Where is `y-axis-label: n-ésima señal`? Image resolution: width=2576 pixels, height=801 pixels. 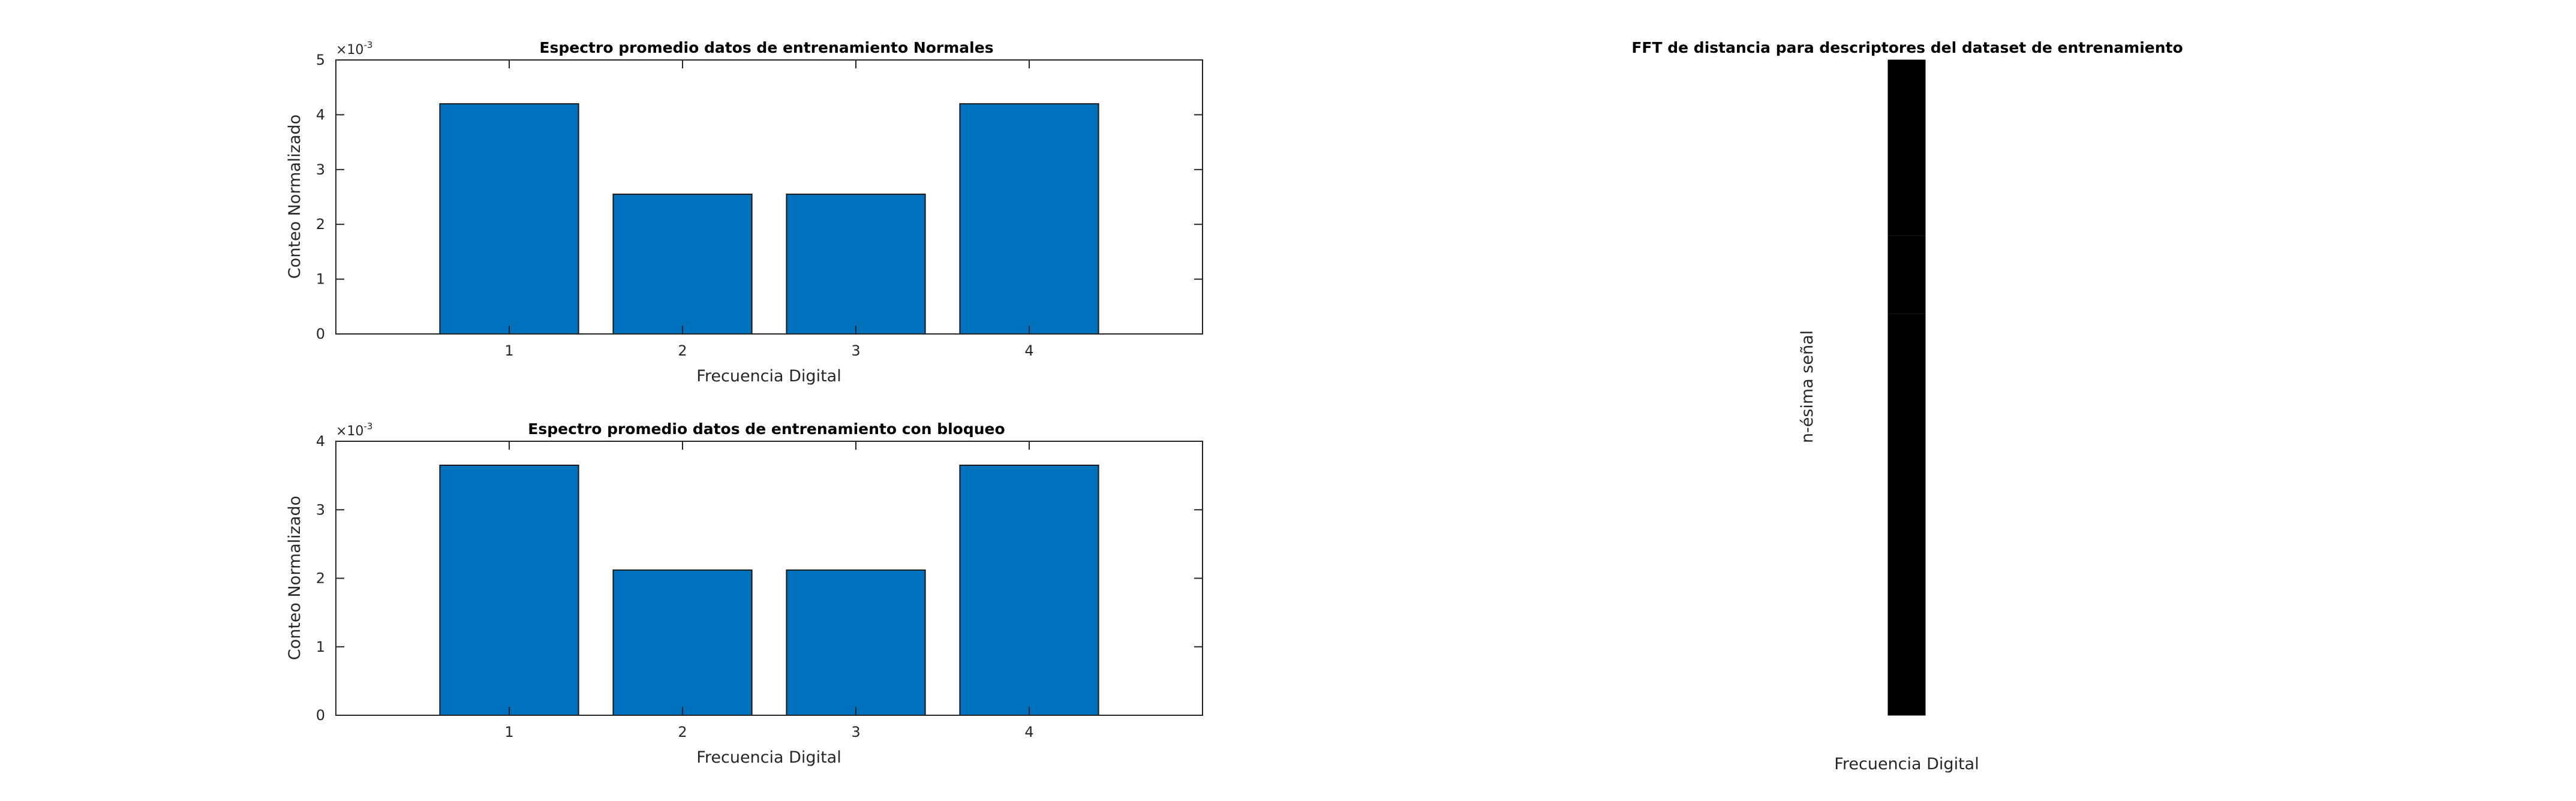
y-axis-label: n-ésima señal is located at coordinates (1808, 387).